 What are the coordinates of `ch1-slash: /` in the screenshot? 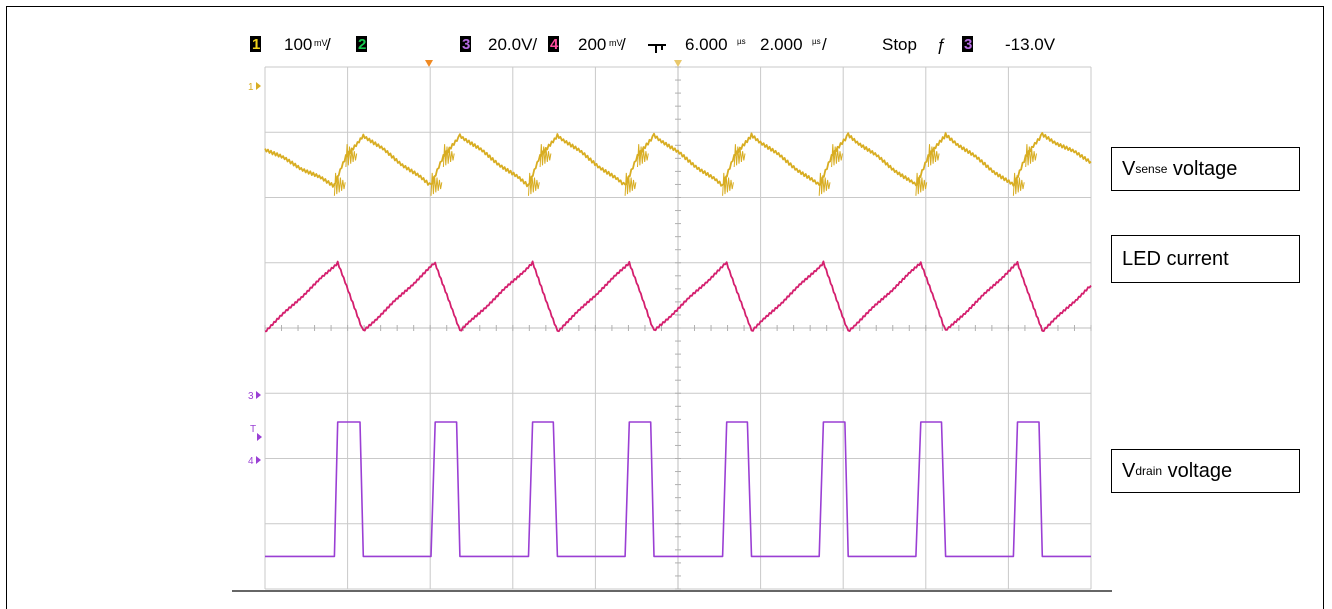 It's located at (328, 44).